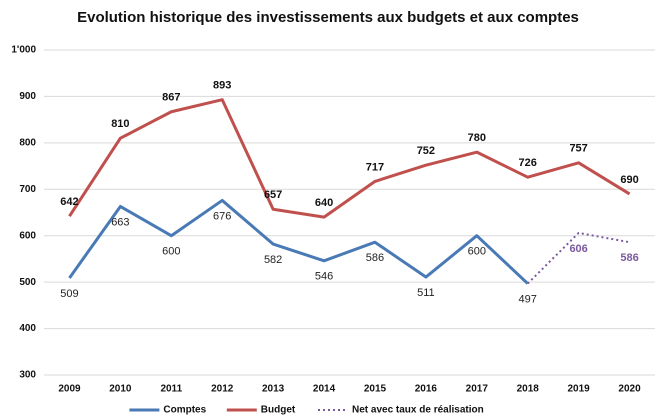 This screenshot has height=420, width=655. I want to click on data-label: 893, so click(222, 86).